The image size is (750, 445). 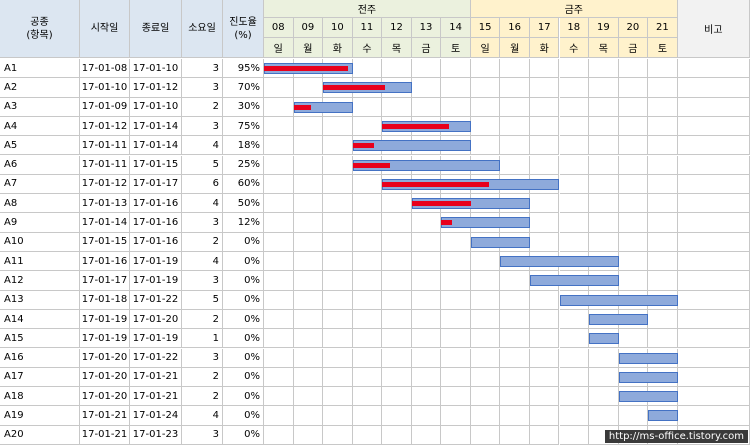 I want to click on header-dow-13: 금, so click(x=426, y=48).